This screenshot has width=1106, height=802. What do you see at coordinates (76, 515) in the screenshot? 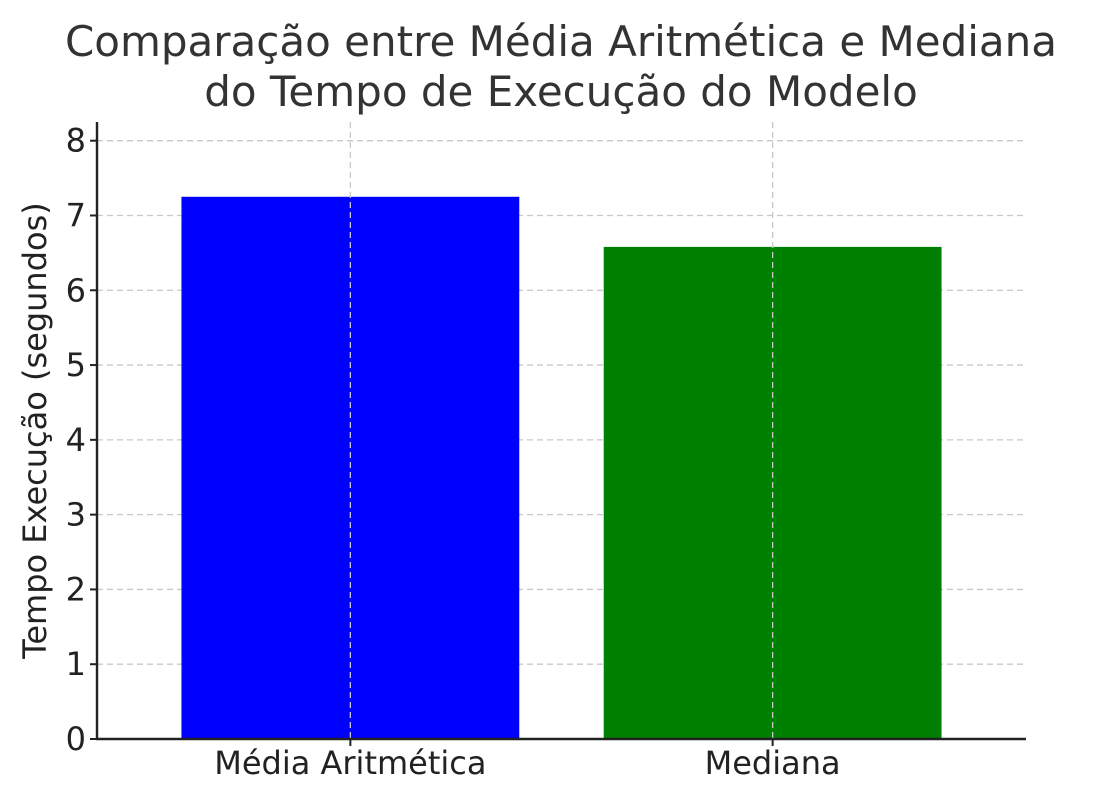
I see `y-tick-label: 3` at bounding box center [76, 515].